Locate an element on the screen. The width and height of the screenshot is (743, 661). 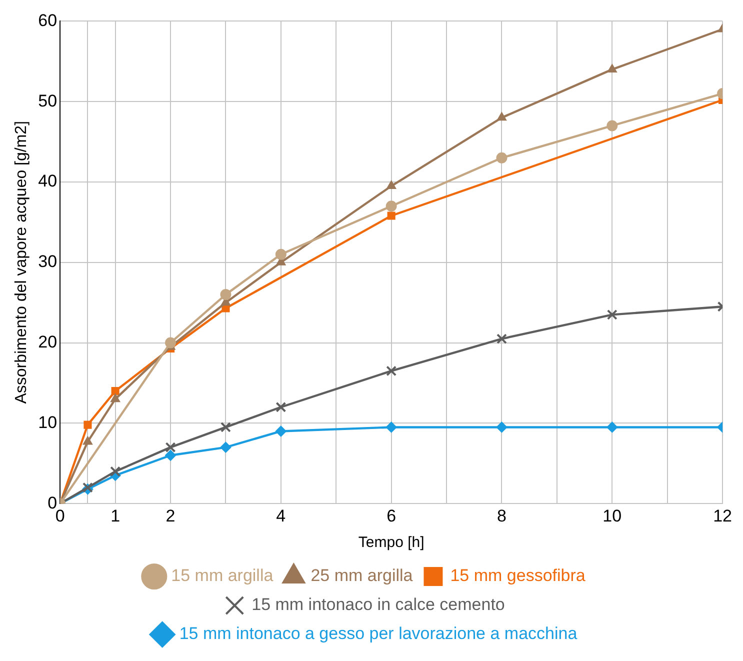
y-tick-label: 30 is located at coordinates (48, 262).